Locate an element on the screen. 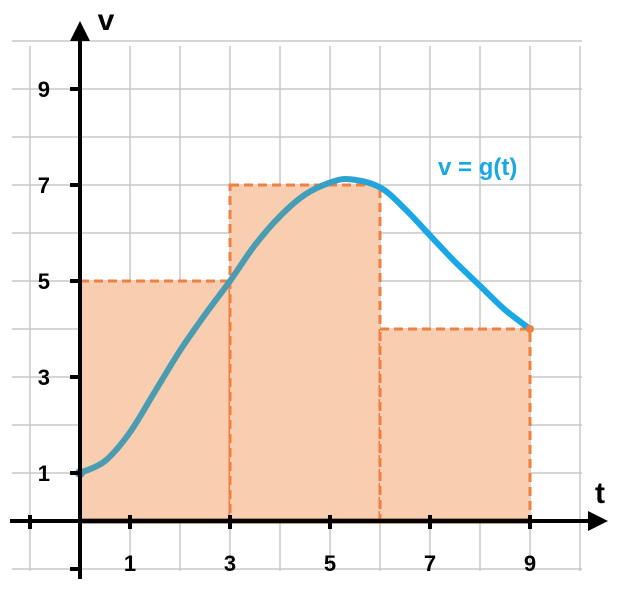 The height and width of the screenshot is (595, 622). x-axis-label: t is located at coordinates (600, 493).